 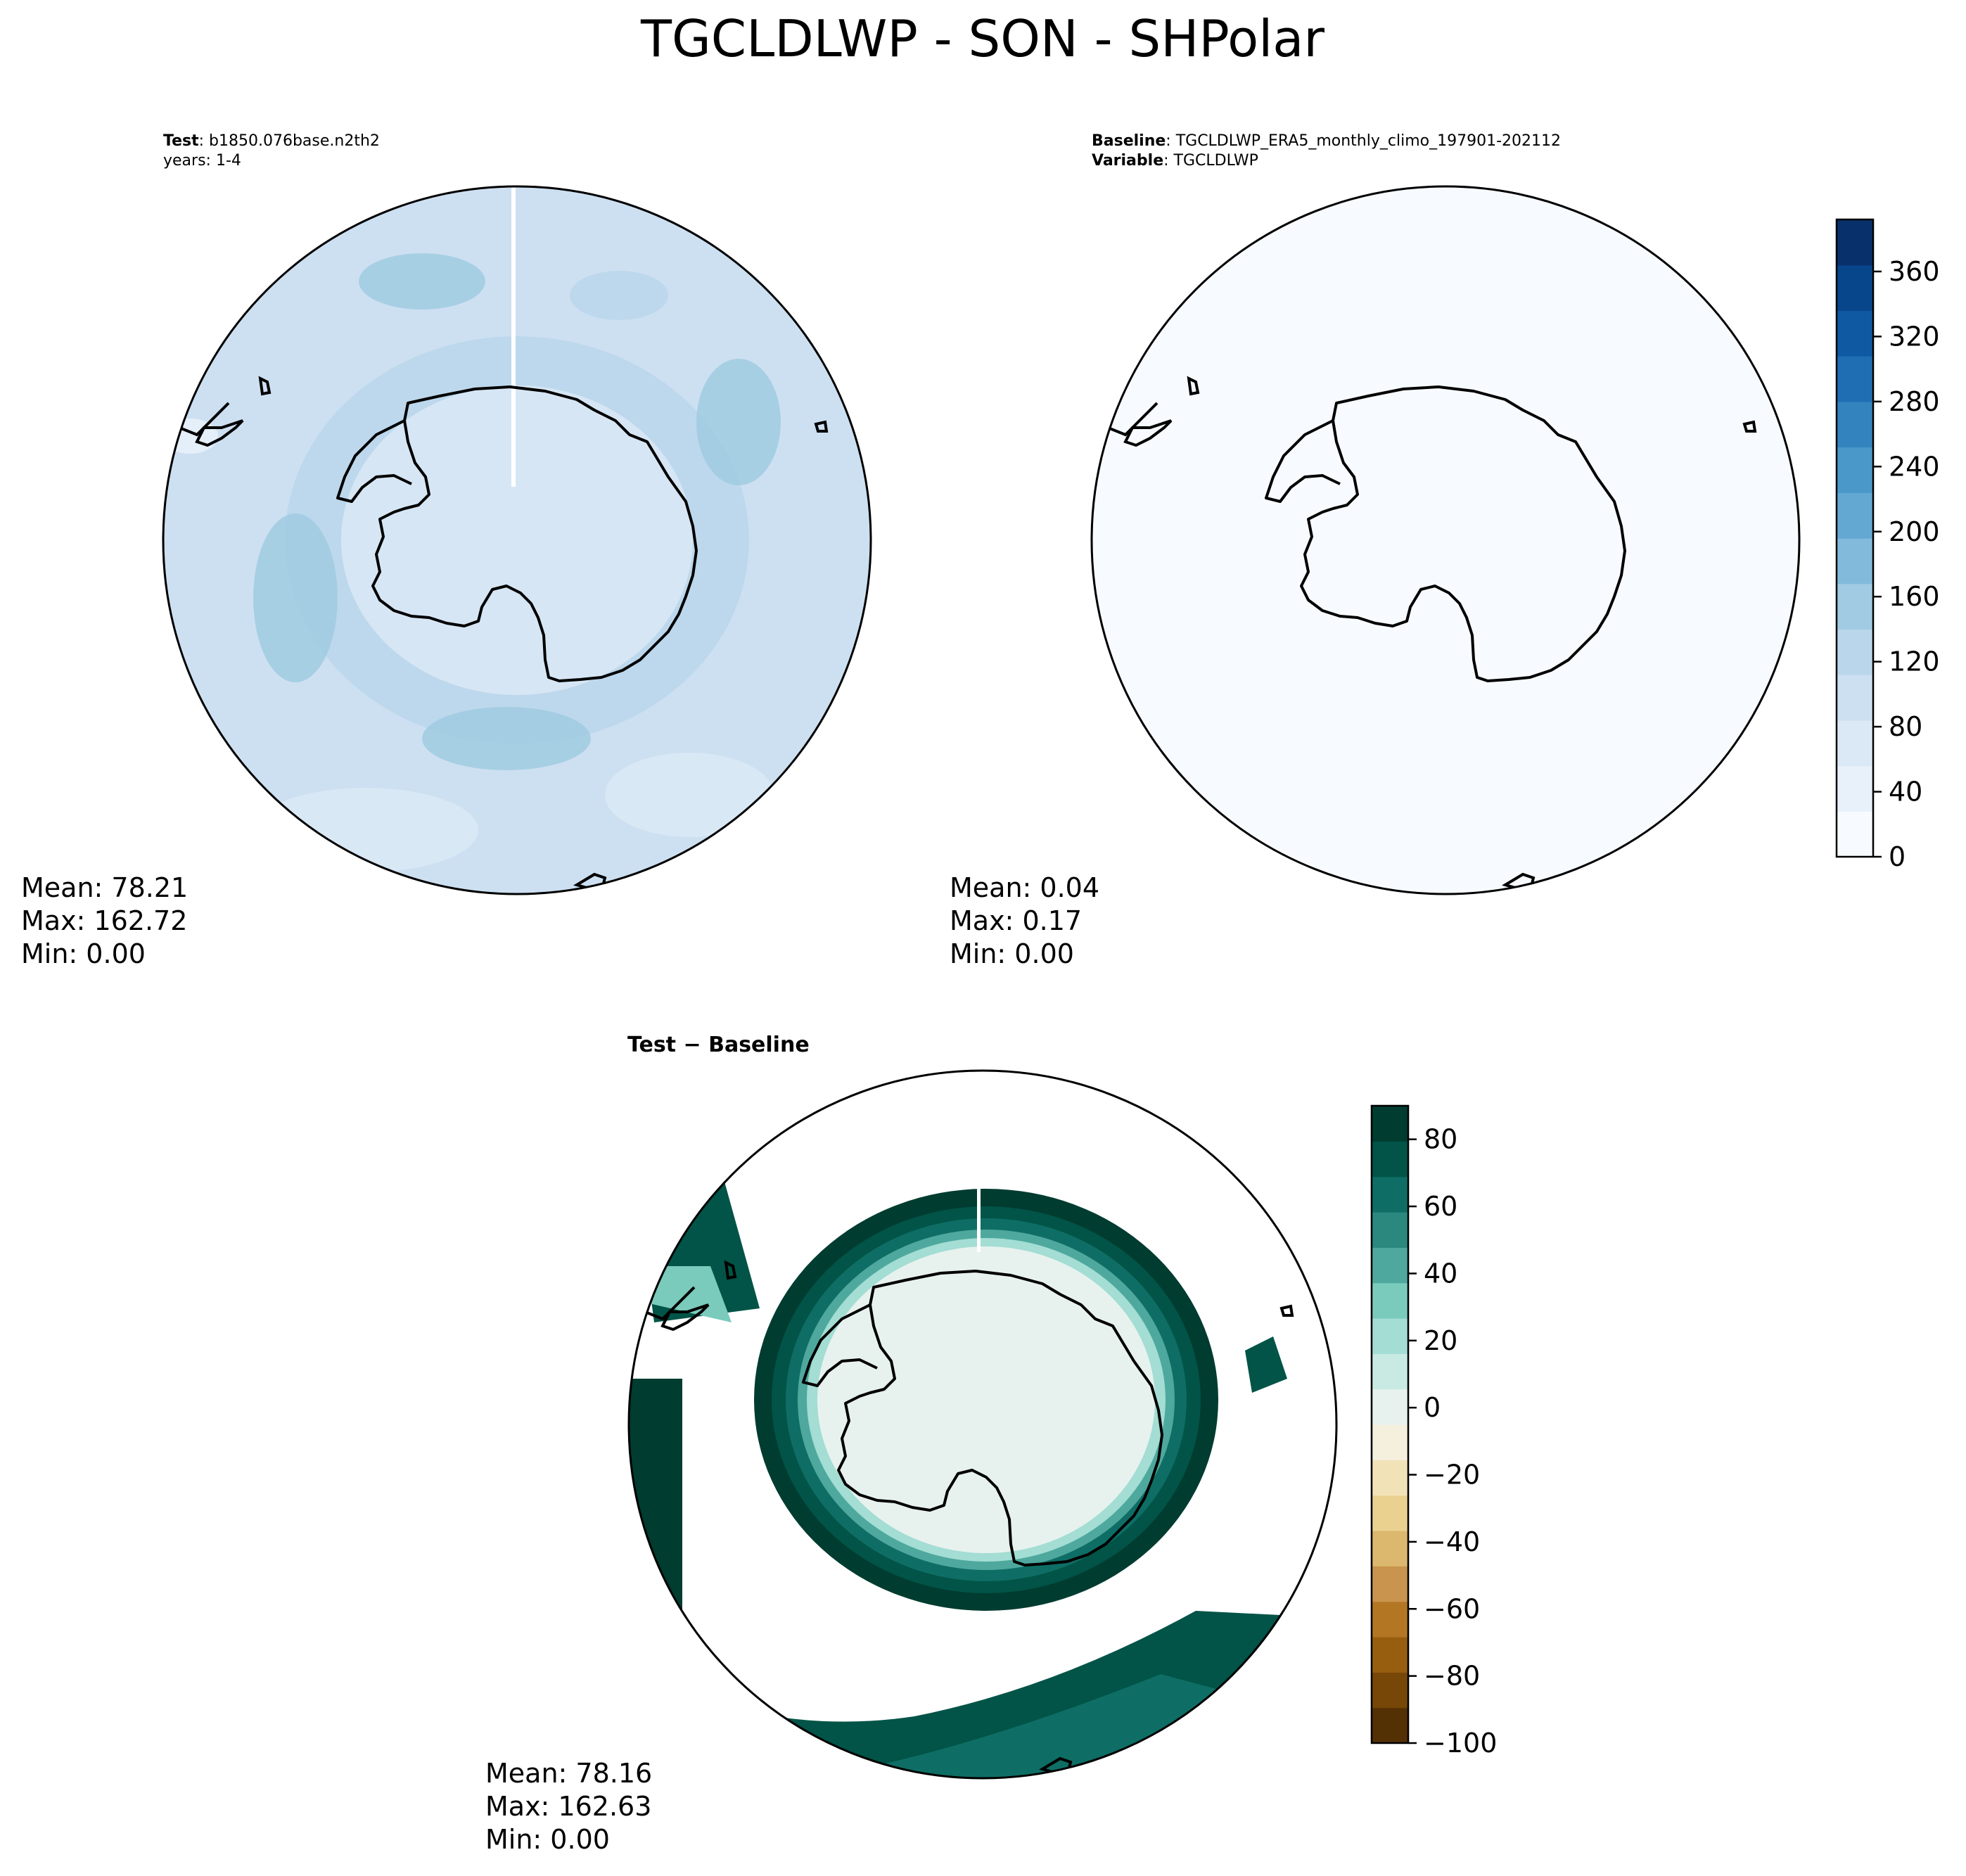 I want to click on colorbar-tick-label: 120, so click(x=1914, y=661).